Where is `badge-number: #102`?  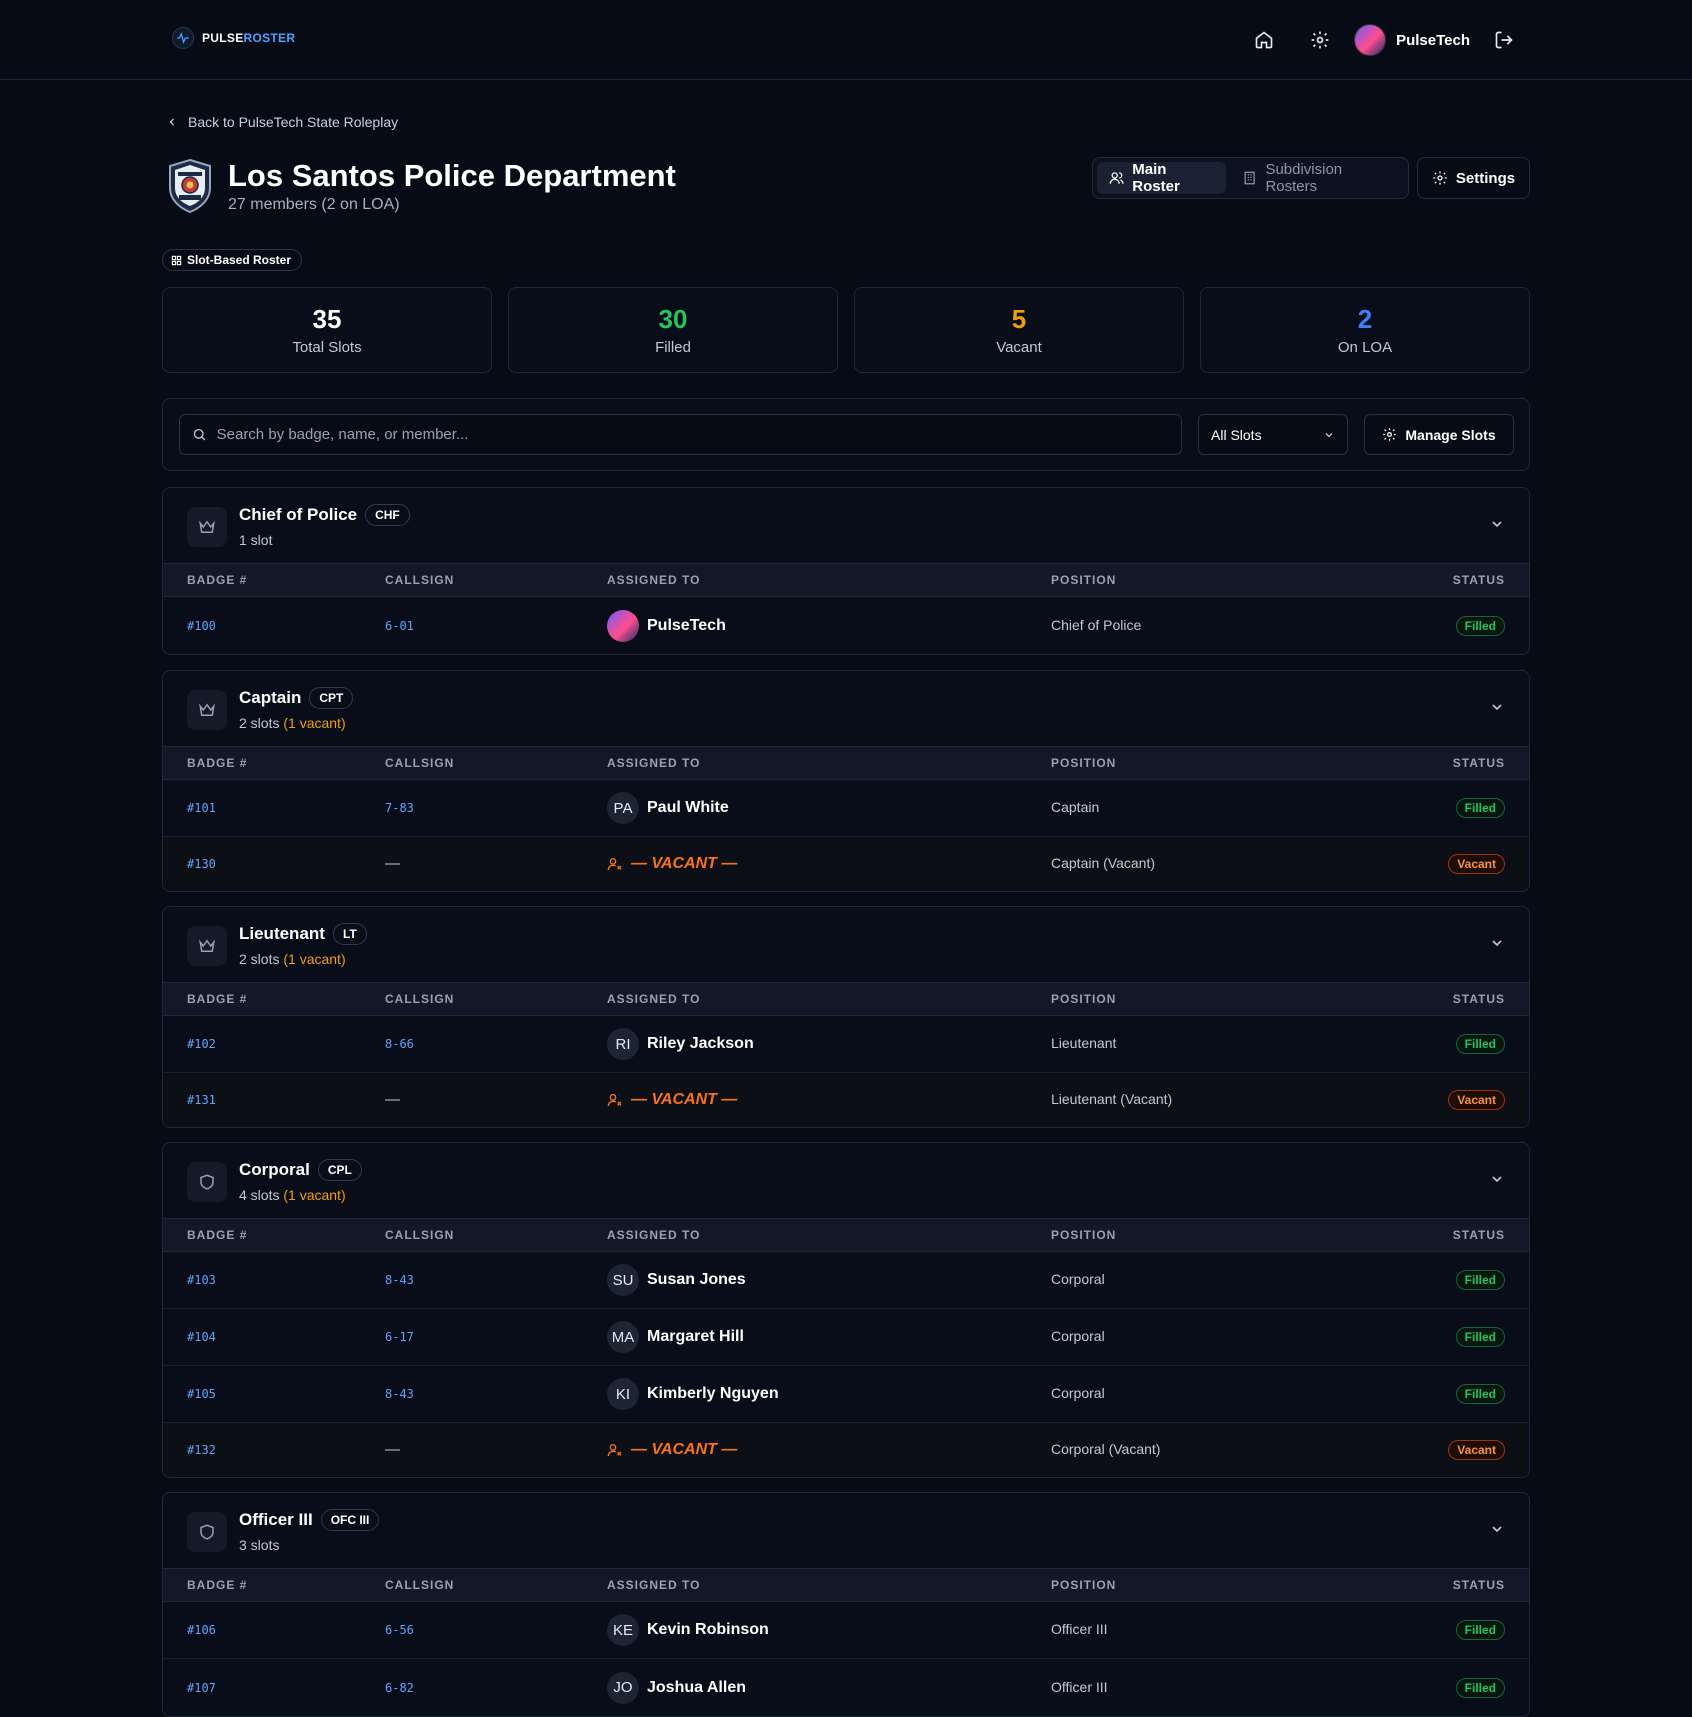 badge-number: #102 is located at coordinates (201, 1044).